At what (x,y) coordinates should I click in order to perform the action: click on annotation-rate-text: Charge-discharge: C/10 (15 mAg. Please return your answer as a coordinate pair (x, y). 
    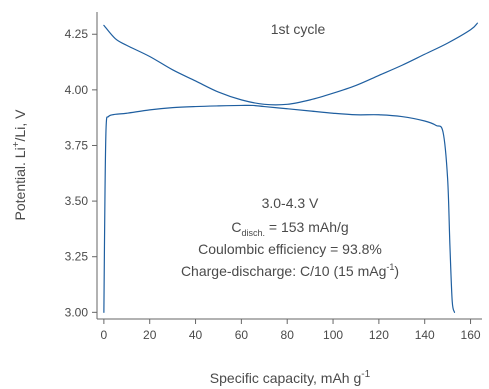
    Looking at the image, I should click on (283, 271).